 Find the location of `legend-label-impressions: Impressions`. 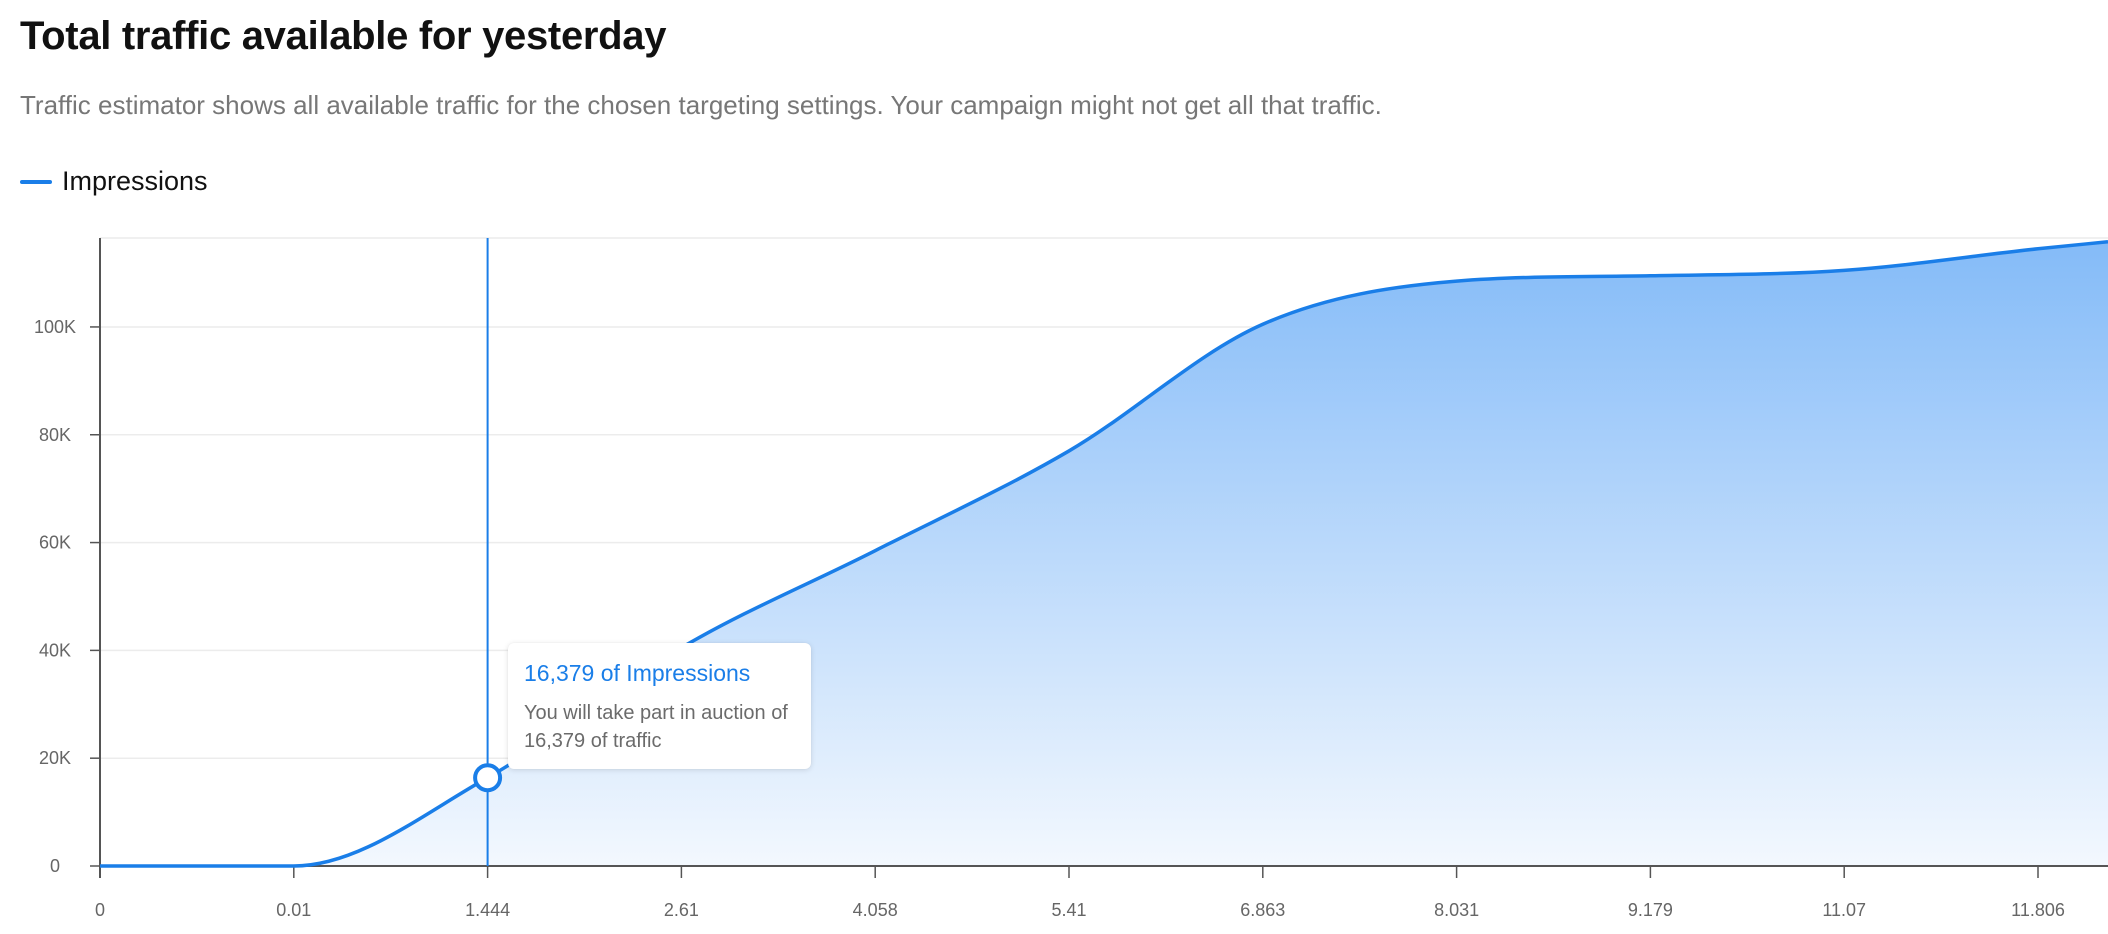

legend-label-impressions: Impressions is located at coordinates (135, 181).